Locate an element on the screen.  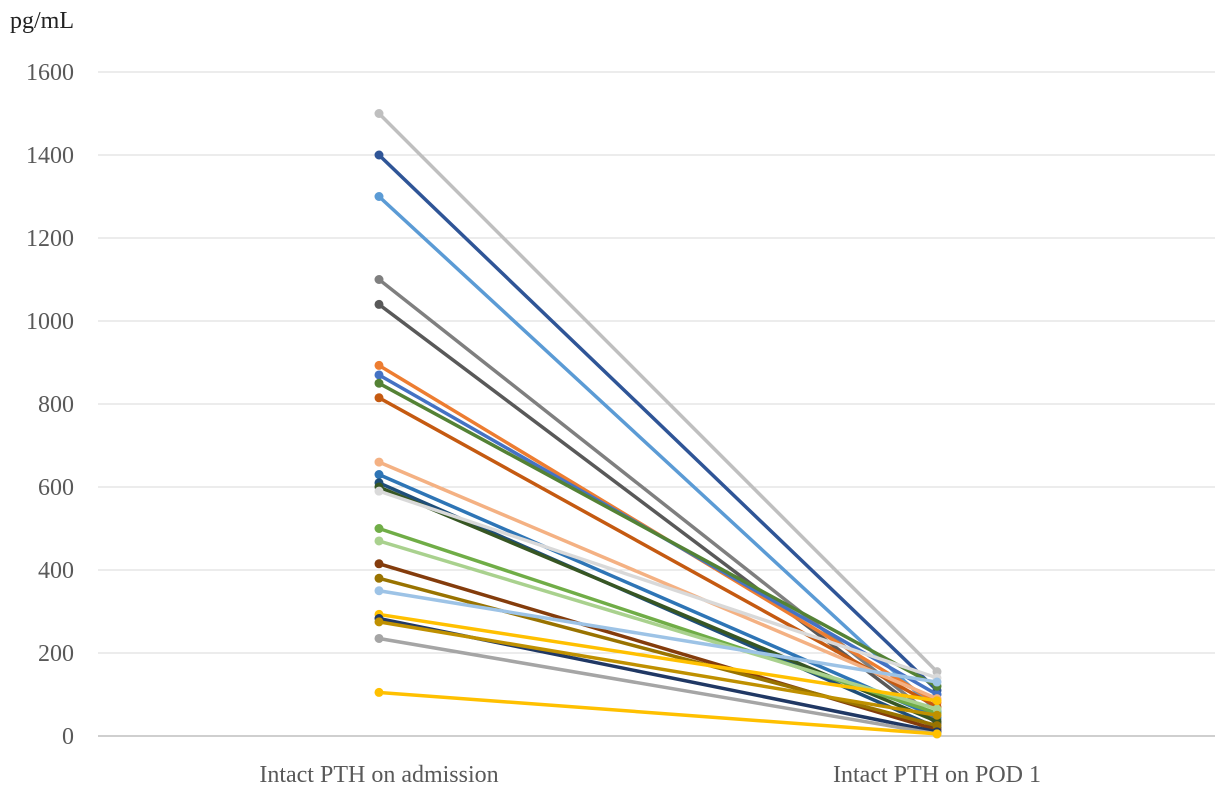
y-tick-label: 600 is located at coordinates (56, 488).